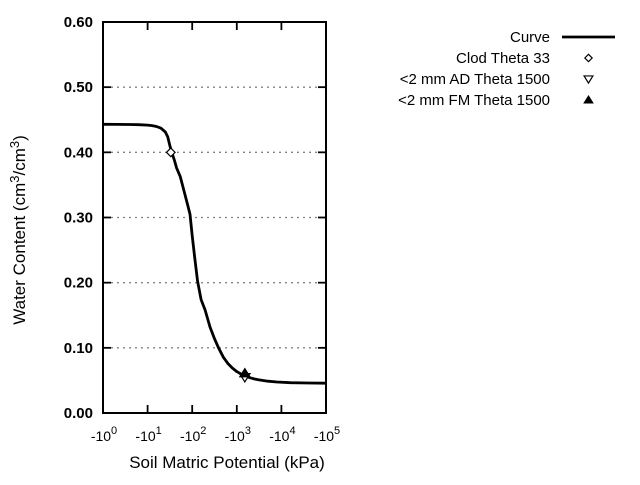 The width and height of the screenshot is (640, 485). I want to click on y-tick-label: 0.20, so click(78, 283).